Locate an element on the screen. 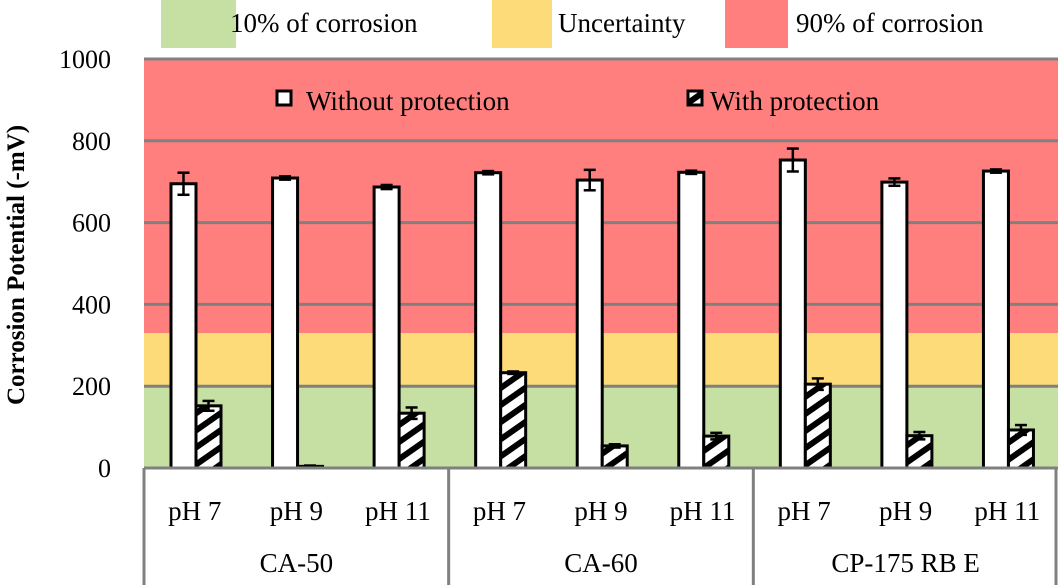 This screenshot has width=1058, height=585. y-tick-label: 400 is located at coordinates (91, 304).